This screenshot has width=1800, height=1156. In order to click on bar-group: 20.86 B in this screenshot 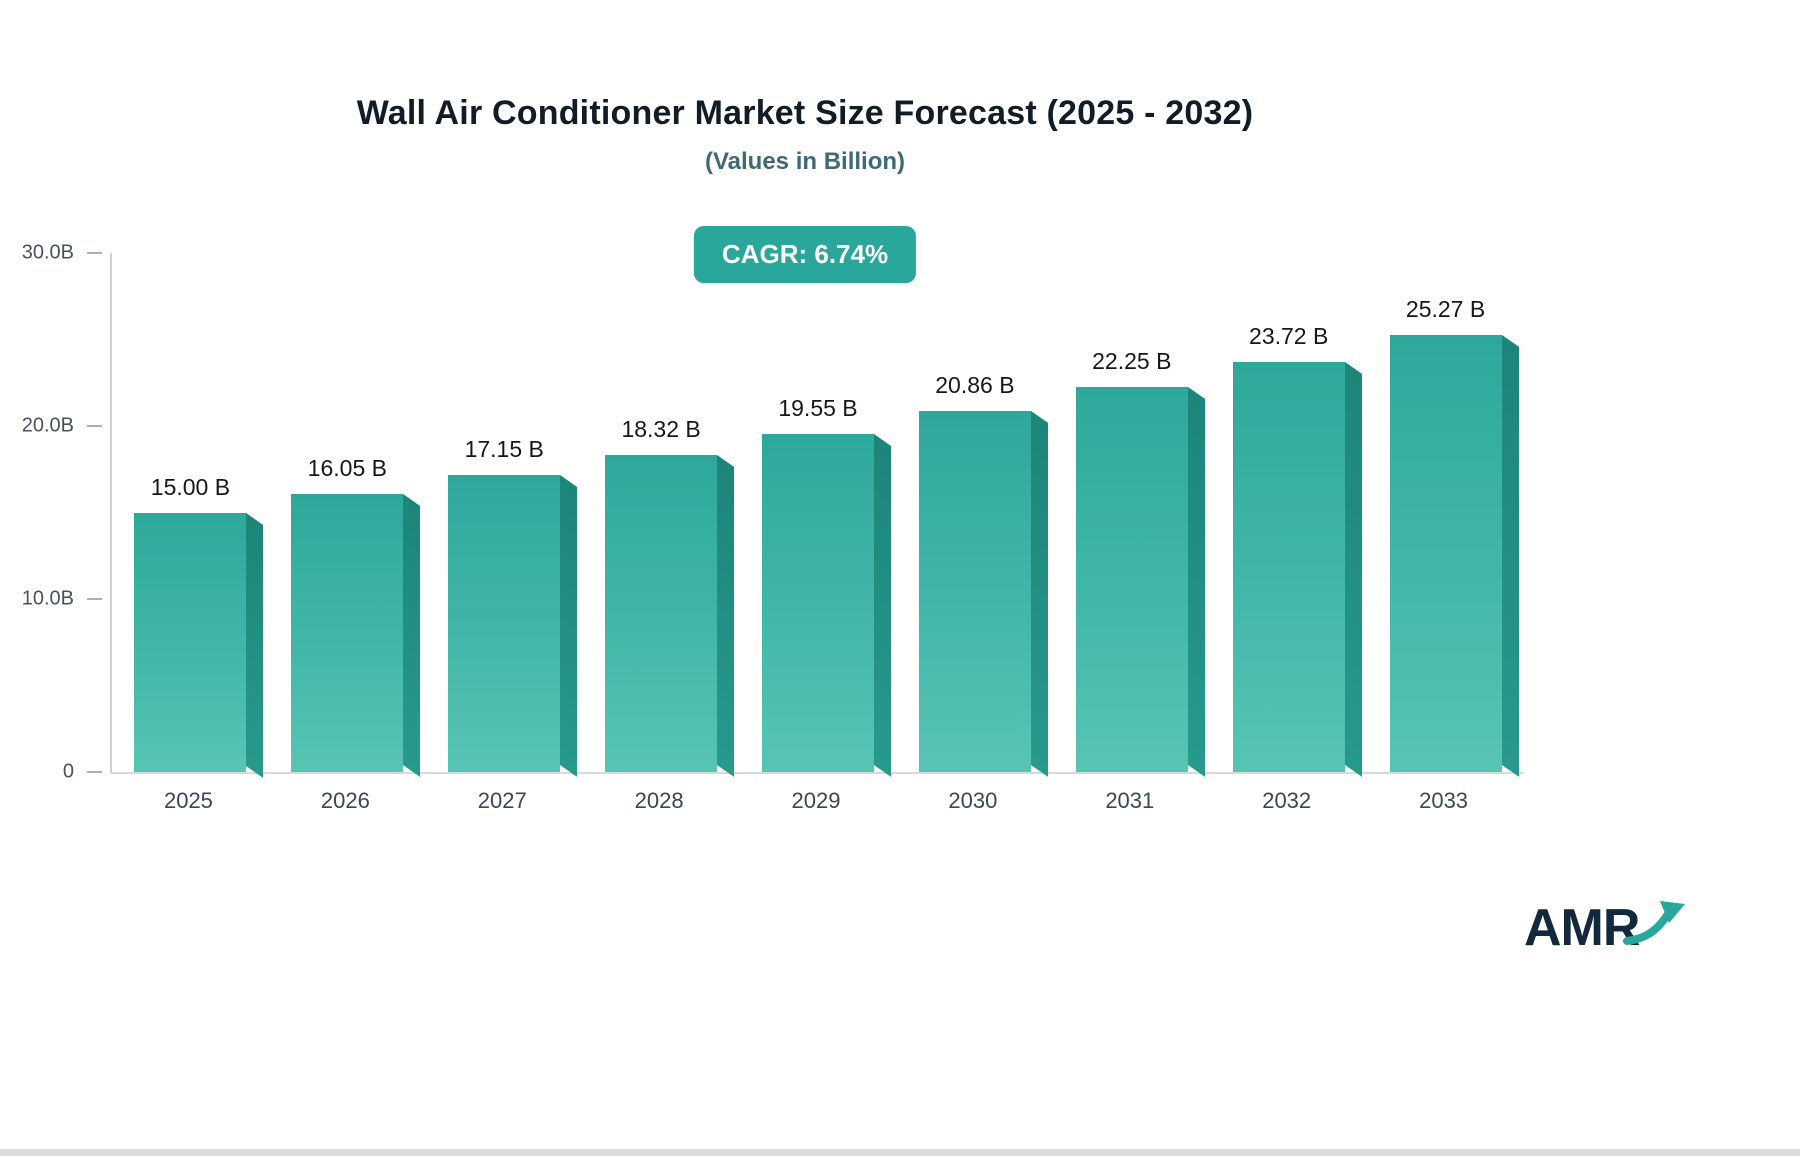, I will do `click(974, 515)`.